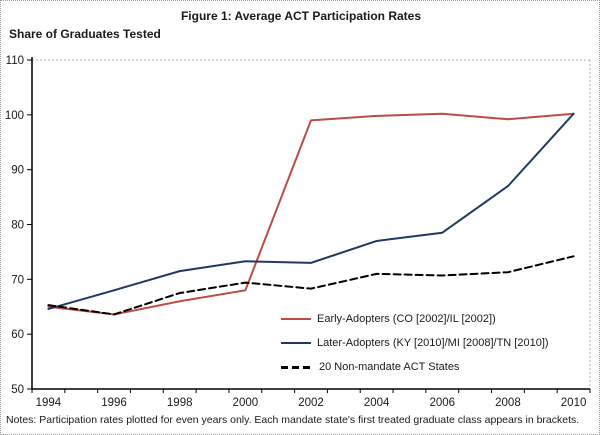  I want to click on x-tick-label: 2002, so click(311, 403).